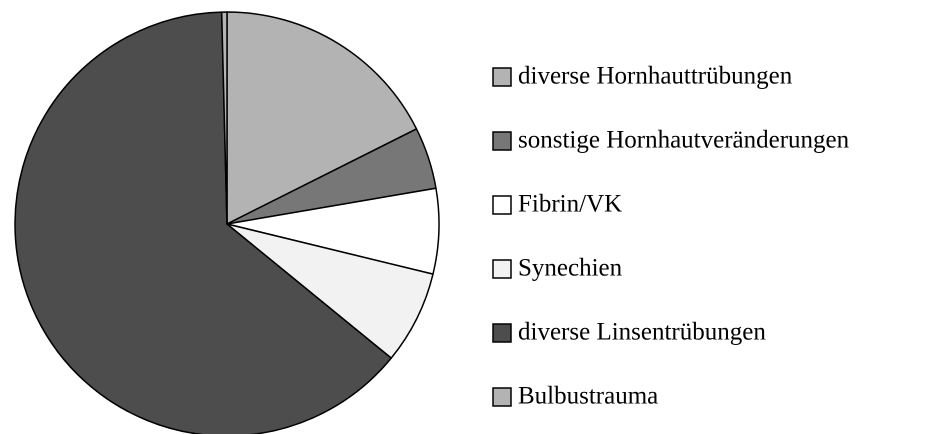 The width and height of the screenshot is (946, 434). What do you see at coordinates (684, 140) in the screenshot?
I see `legend-label: sonstige Hornhautveränderungen` at bounding box center [684, 140].